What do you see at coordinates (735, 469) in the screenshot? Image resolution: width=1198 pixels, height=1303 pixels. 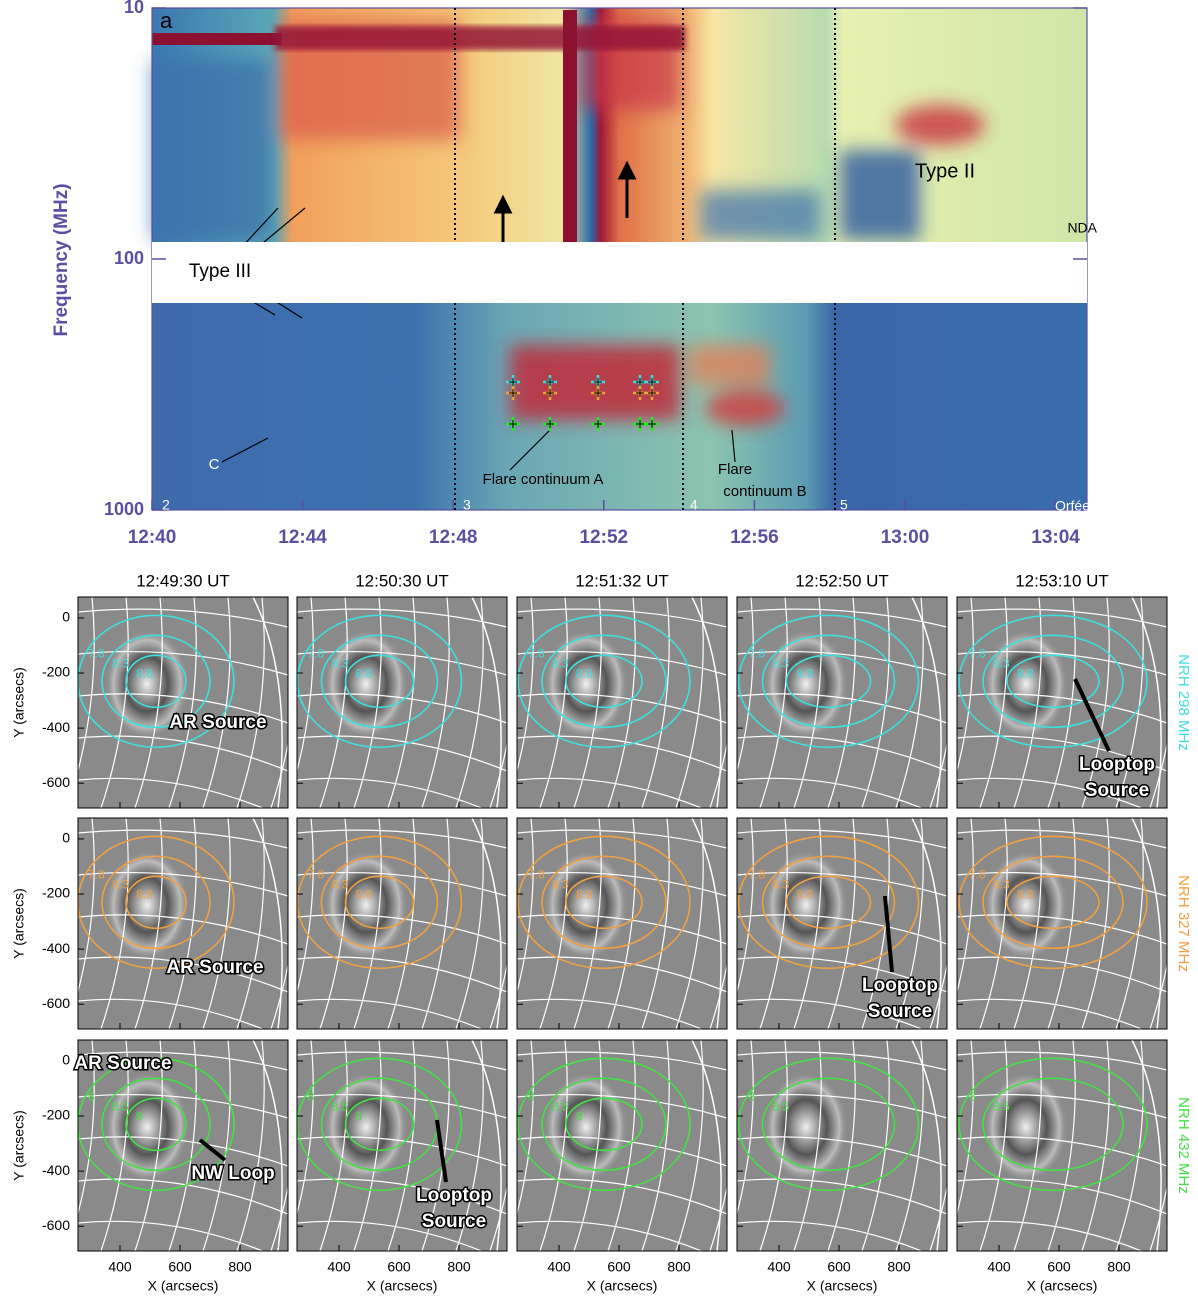 I see `annotation: Flare` at bounding box center [735, 469].